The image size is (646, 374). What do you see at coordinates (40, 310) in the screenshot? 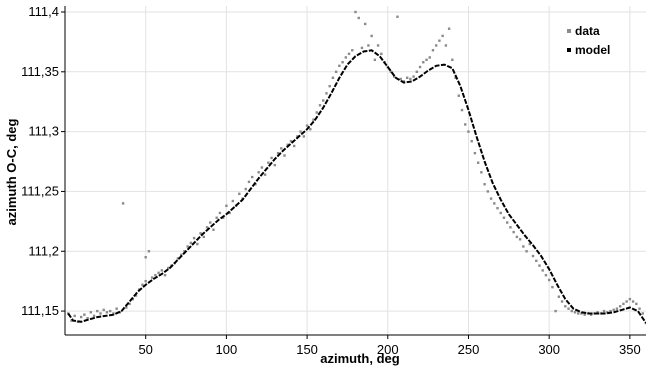
I see `y-tick-label: 111,15` at bounding box center [40, 310].